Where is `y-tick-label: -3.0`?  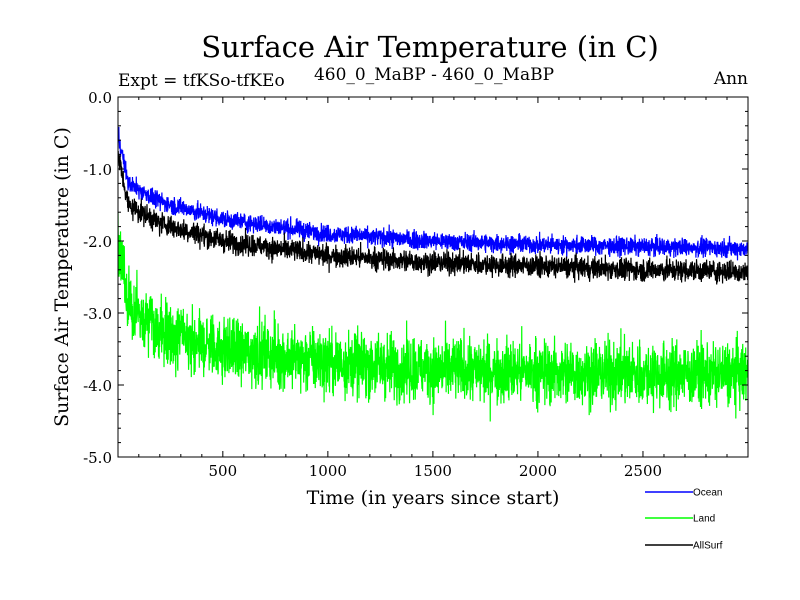
y-tick-label: -3.0 is located at coordinates (97, 314).